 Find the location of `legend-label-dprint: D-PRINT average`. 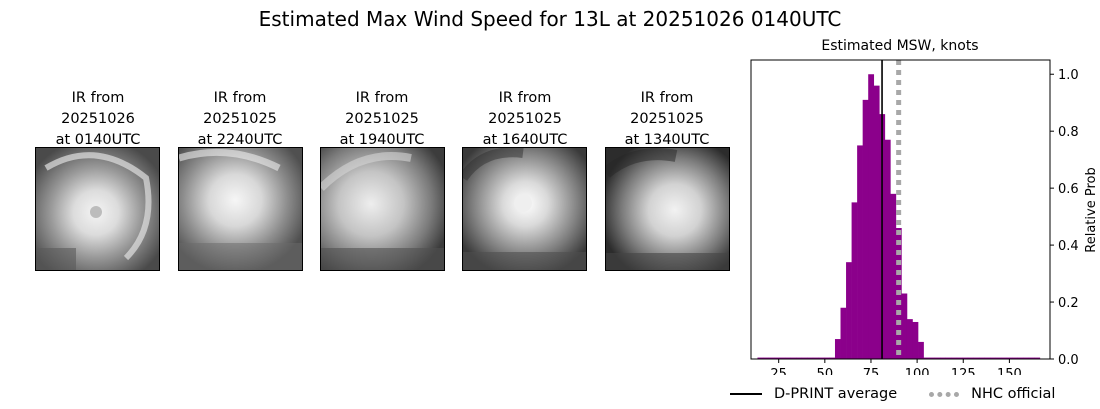

legend-label-dprint: D-PRINT average is located at coordinates (836, 394).